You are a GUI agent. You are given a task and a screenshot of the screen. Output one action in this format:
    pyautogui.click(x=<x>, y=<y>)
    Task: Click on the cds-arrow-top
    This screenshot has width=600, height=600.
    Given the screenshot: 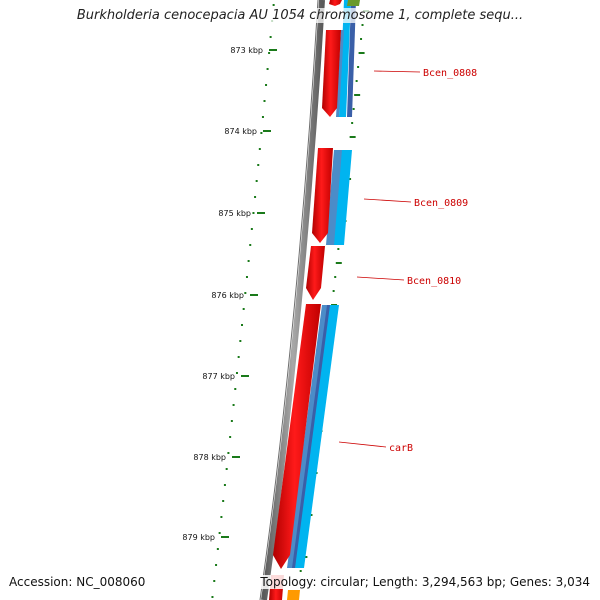 What is the action you would take?
    pyautogui.click(x=335, y=3)
    